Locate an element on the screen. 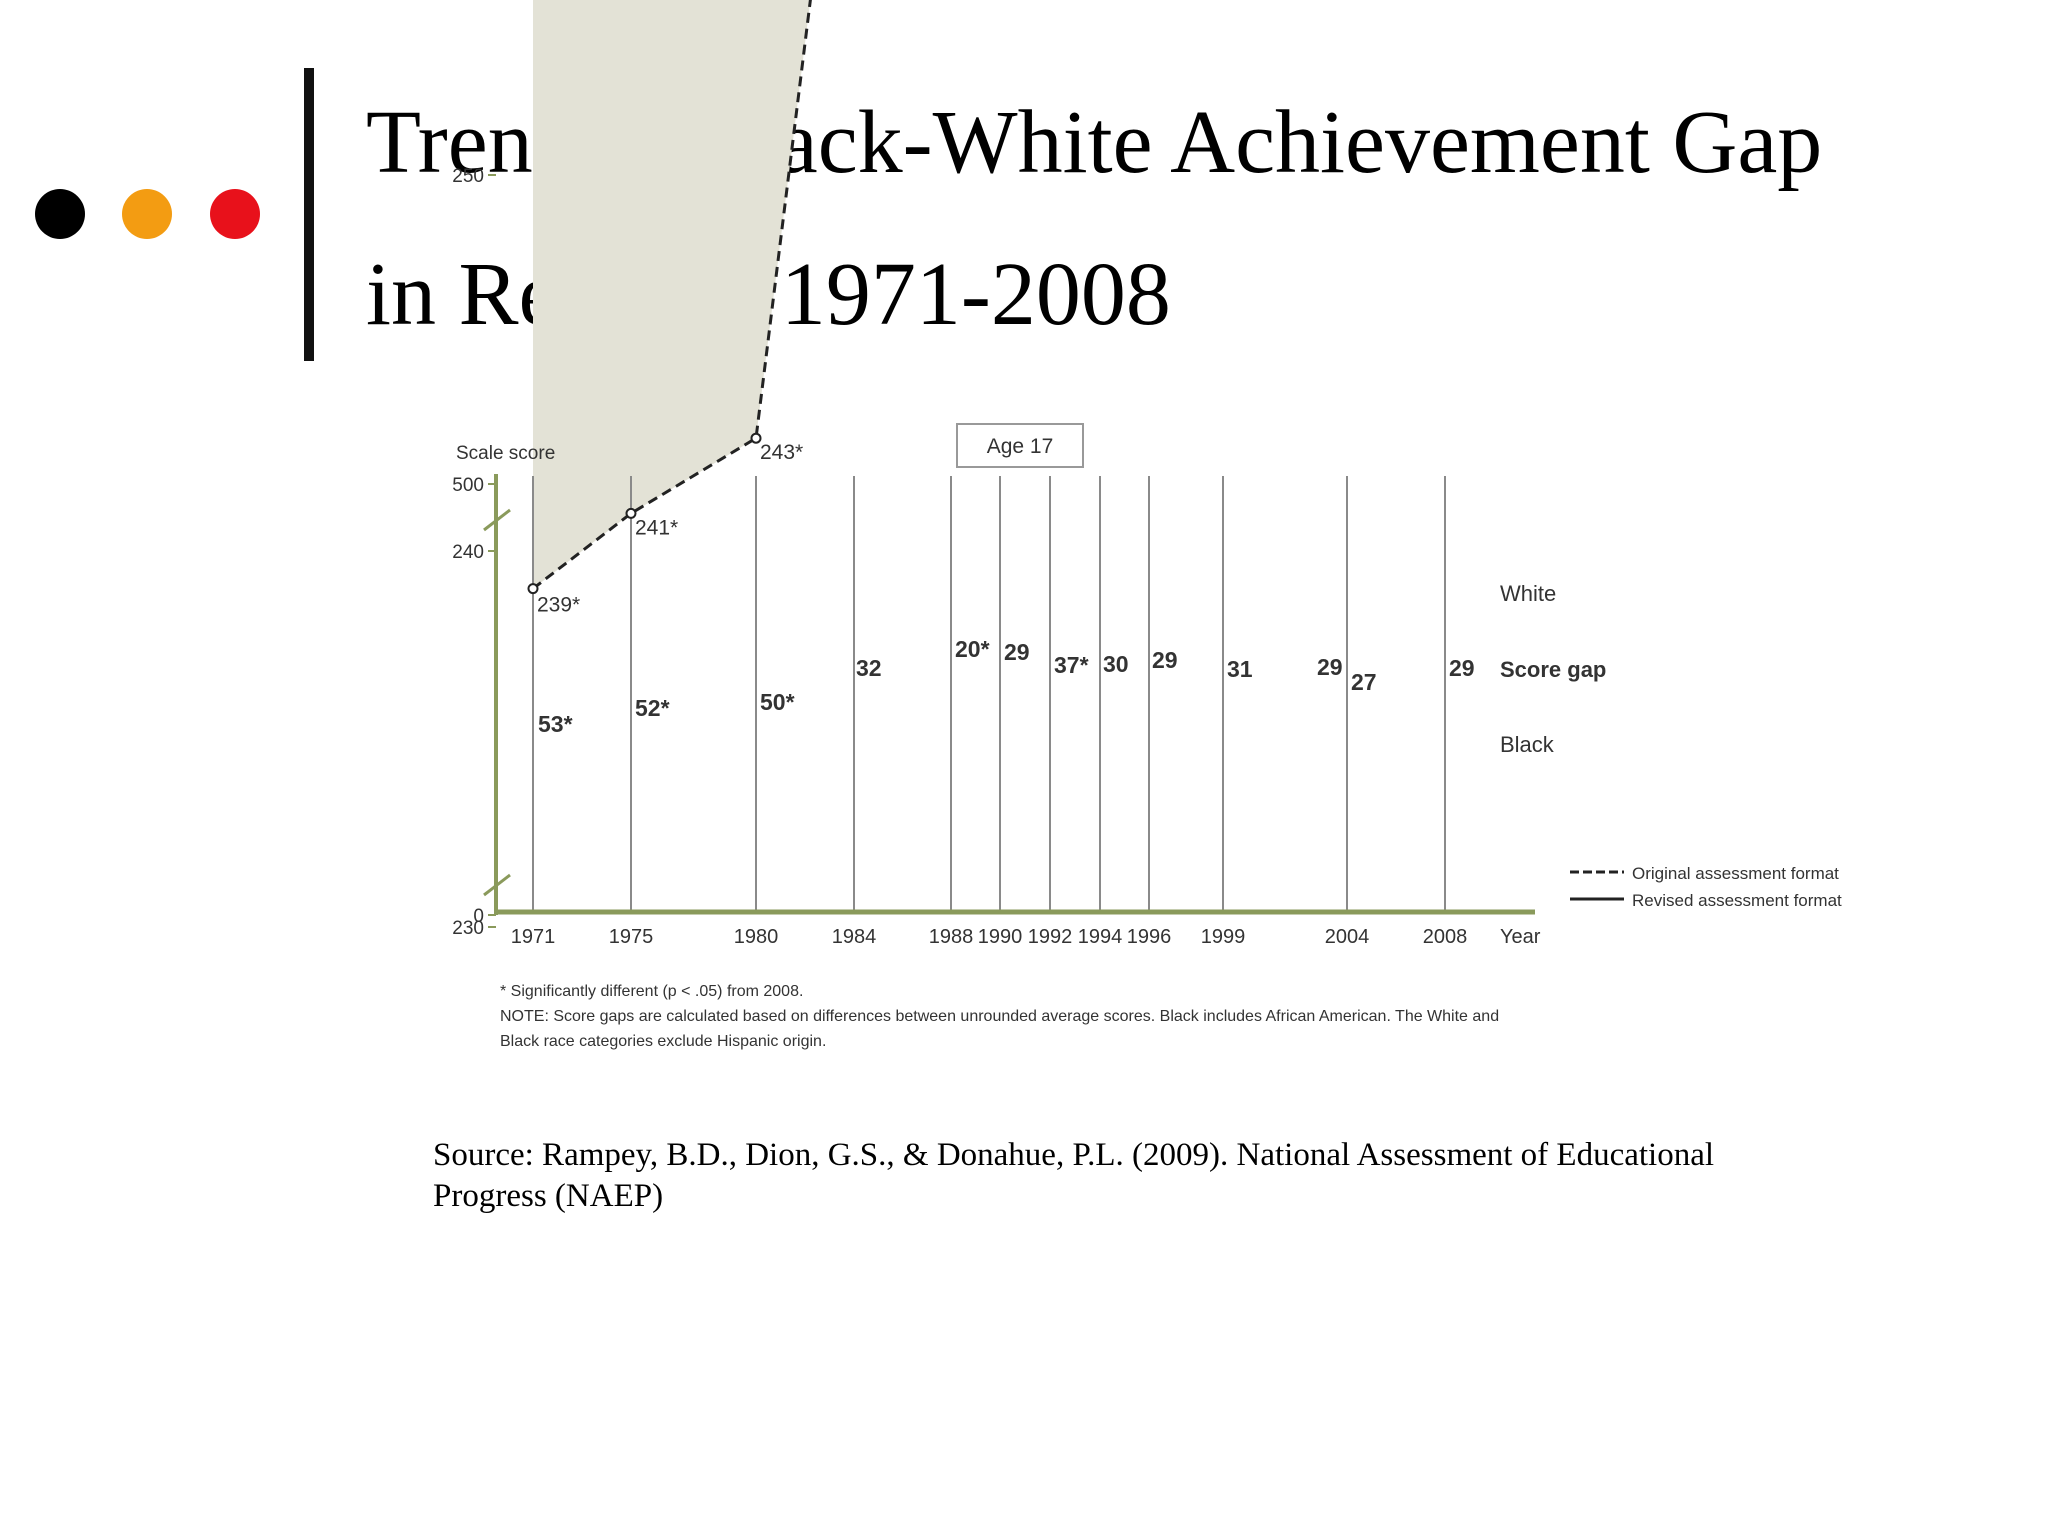  black-value-label-1975-1: 241* is located at coordinates (656, 527).